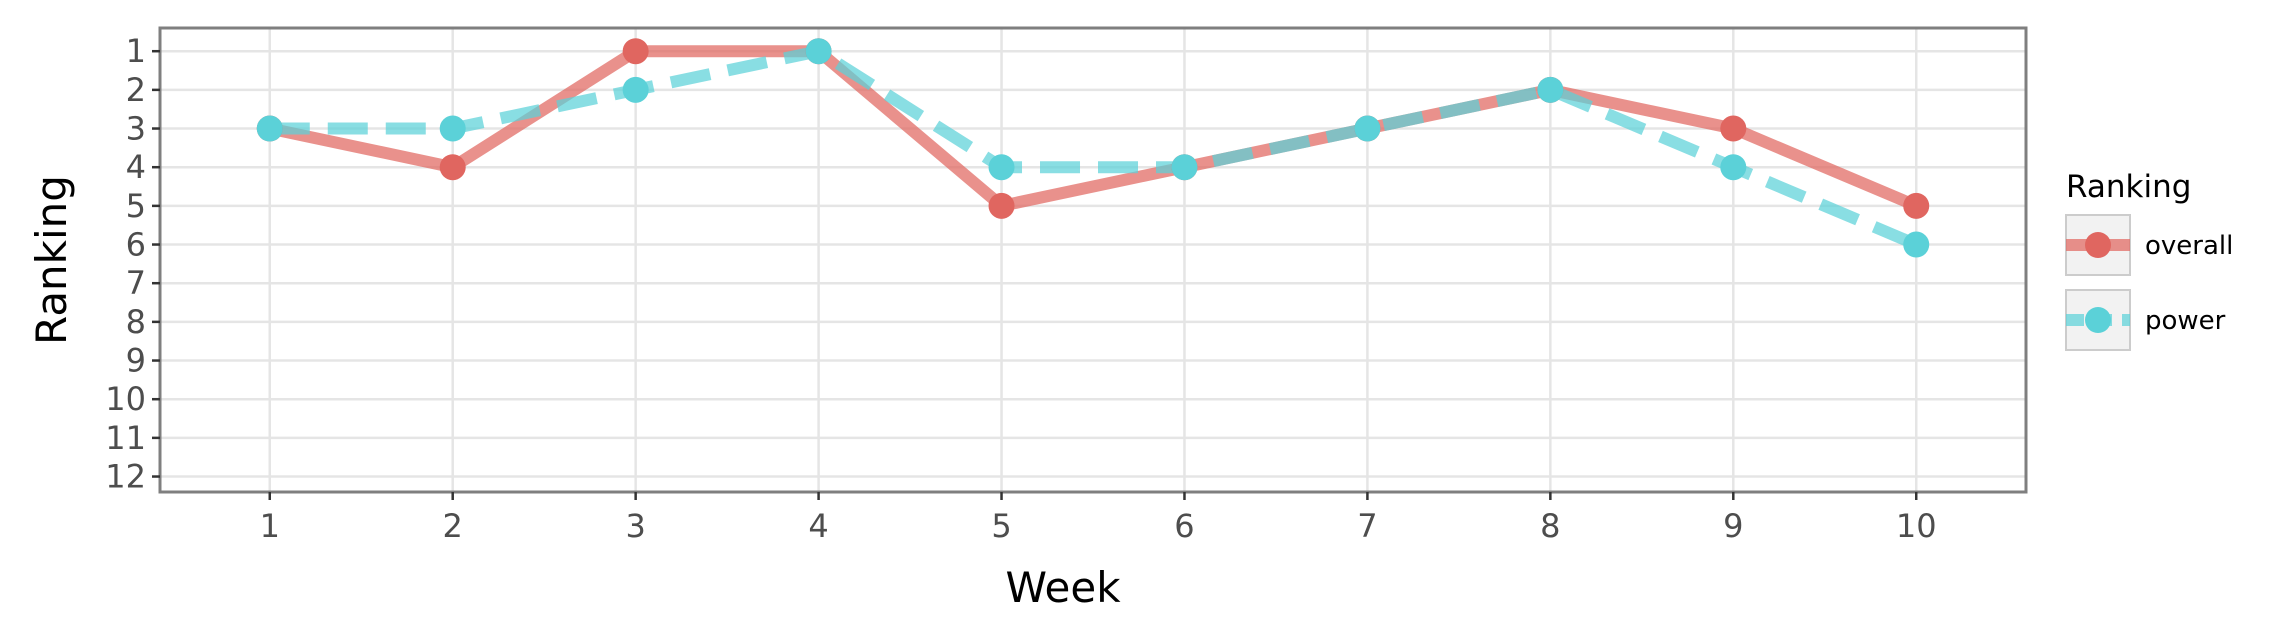 The height and width of the screenshot is (642, 2276). I want to click on y-tick-label: 6, so click(136, 245).